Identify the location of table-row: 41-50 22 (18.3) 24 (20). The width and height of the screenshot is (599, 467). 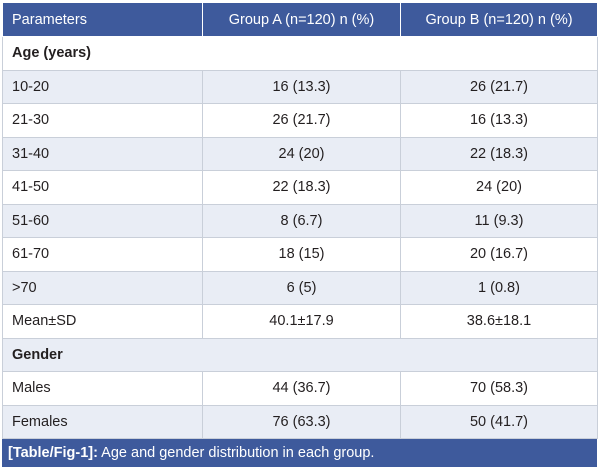
(300, 187).